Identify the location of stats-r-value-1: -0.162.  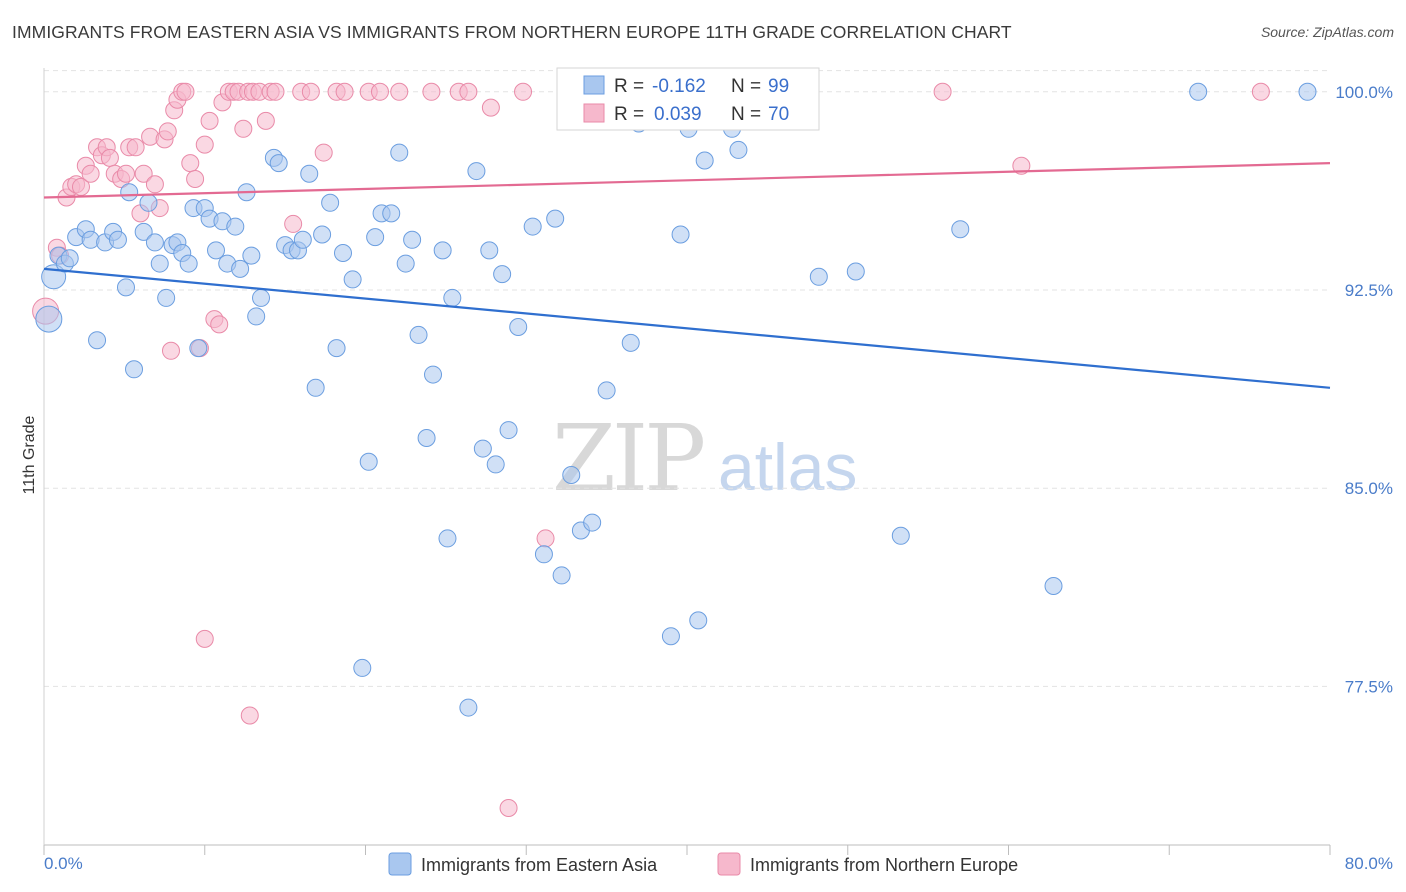
(679, 86).